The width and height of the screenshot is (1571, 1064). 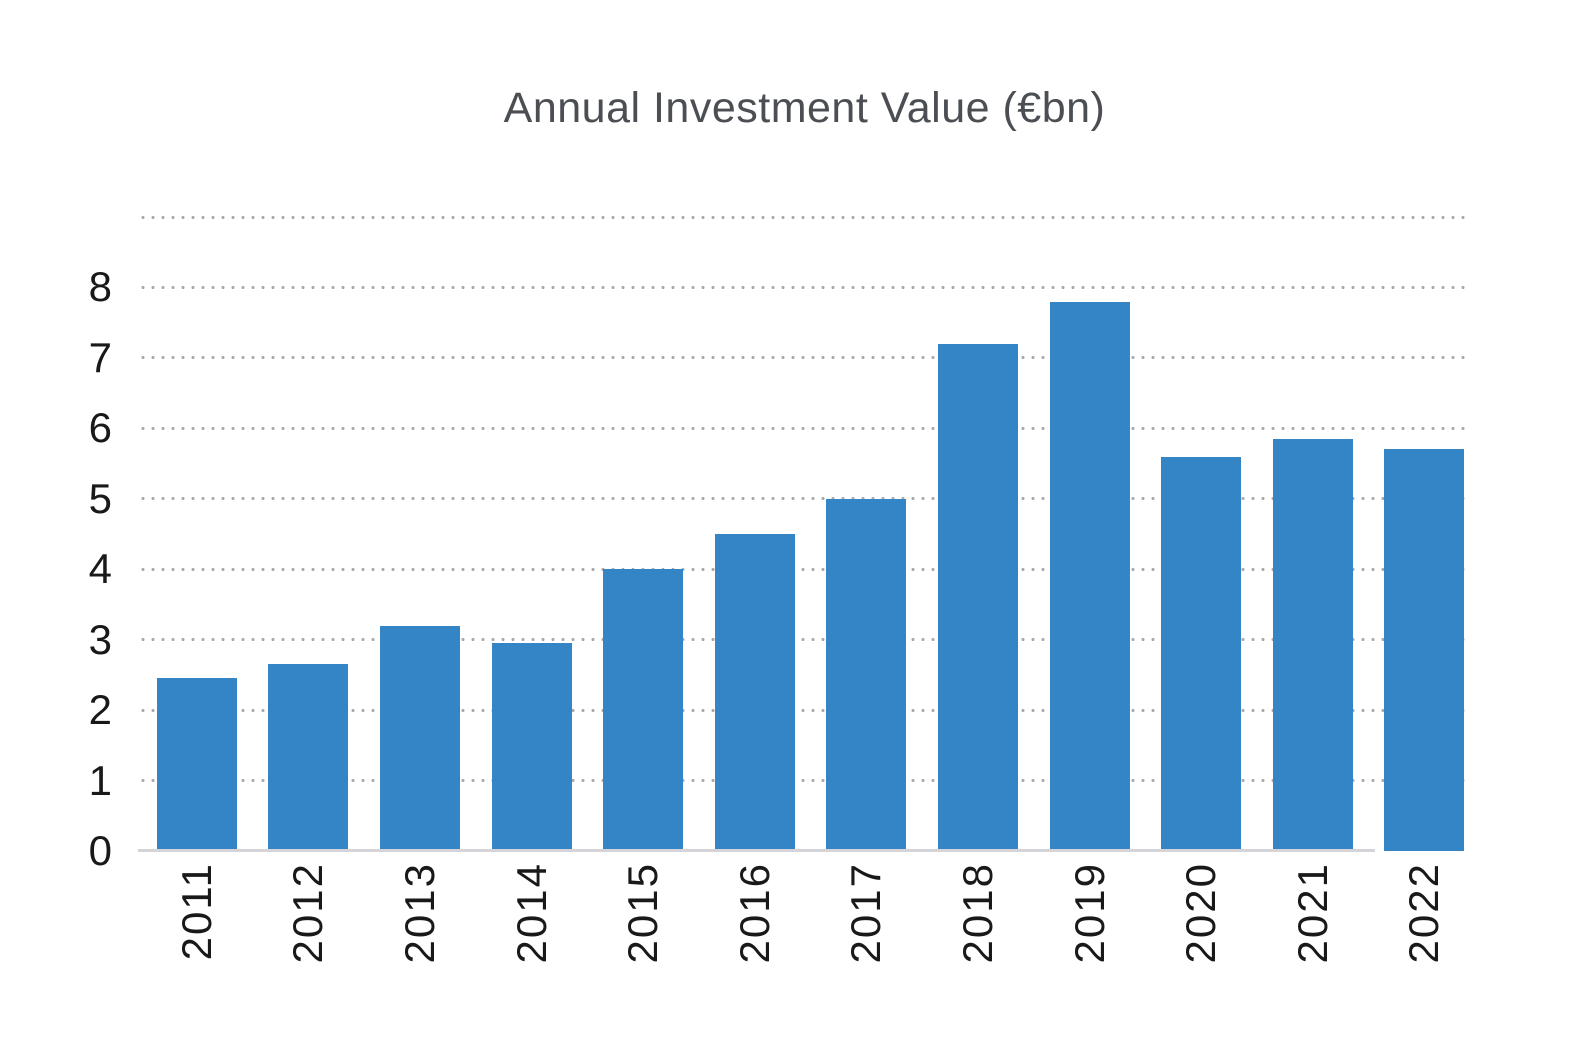 What do you see at coordinates (419, 738) in the screenshot?
I see `bar-2013` at bounding box center [419, 738].